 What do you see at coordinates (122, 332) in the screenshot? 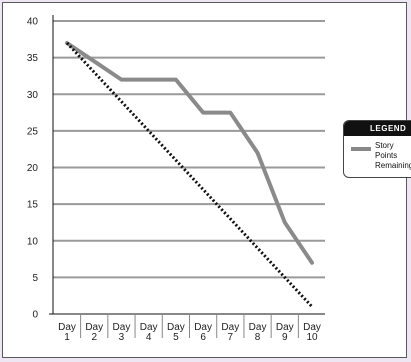
I see `x-tick-label: Day 3` at bounding box center [122, 332].